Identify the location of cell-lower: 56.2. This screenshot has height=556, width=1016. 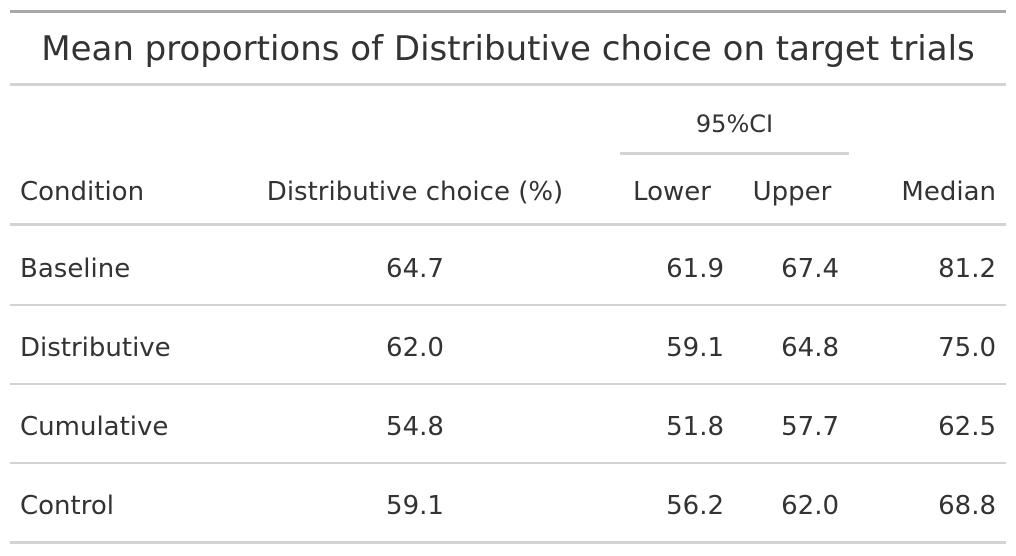
(695, 506).